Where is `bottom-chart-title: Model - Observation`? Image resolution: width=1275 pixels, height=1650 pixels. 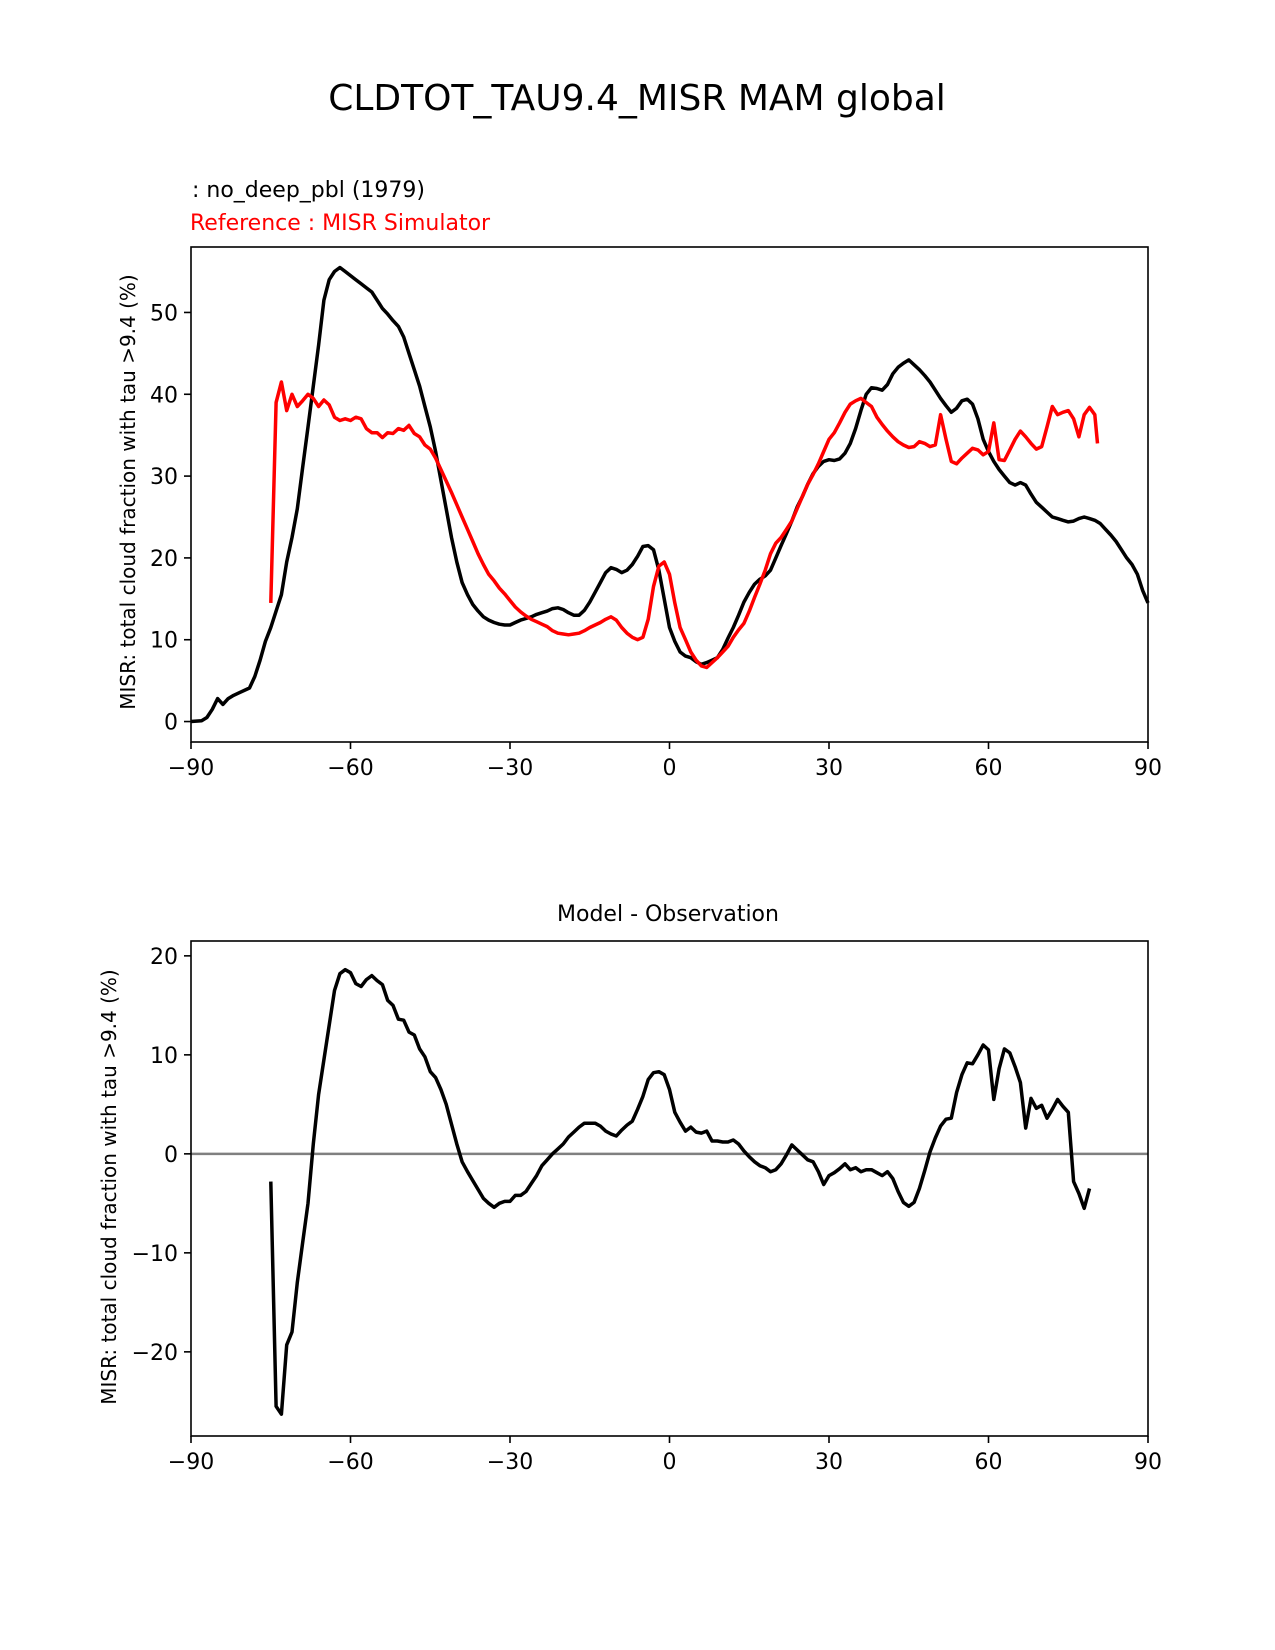
bottom-chart-title: Model - Observation is located at coordinates (668, 914).